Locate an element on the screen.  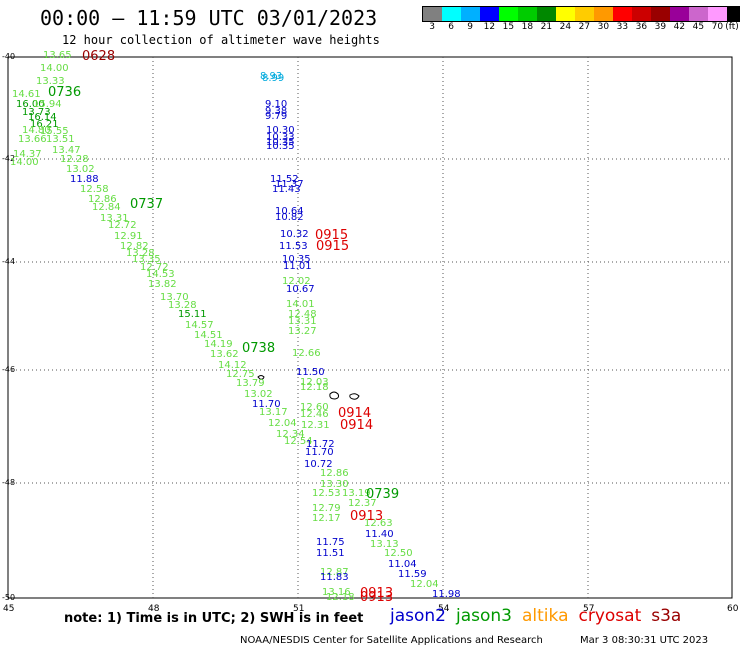
wave-height-label: 12.63 is located at coordinates (378, 523).